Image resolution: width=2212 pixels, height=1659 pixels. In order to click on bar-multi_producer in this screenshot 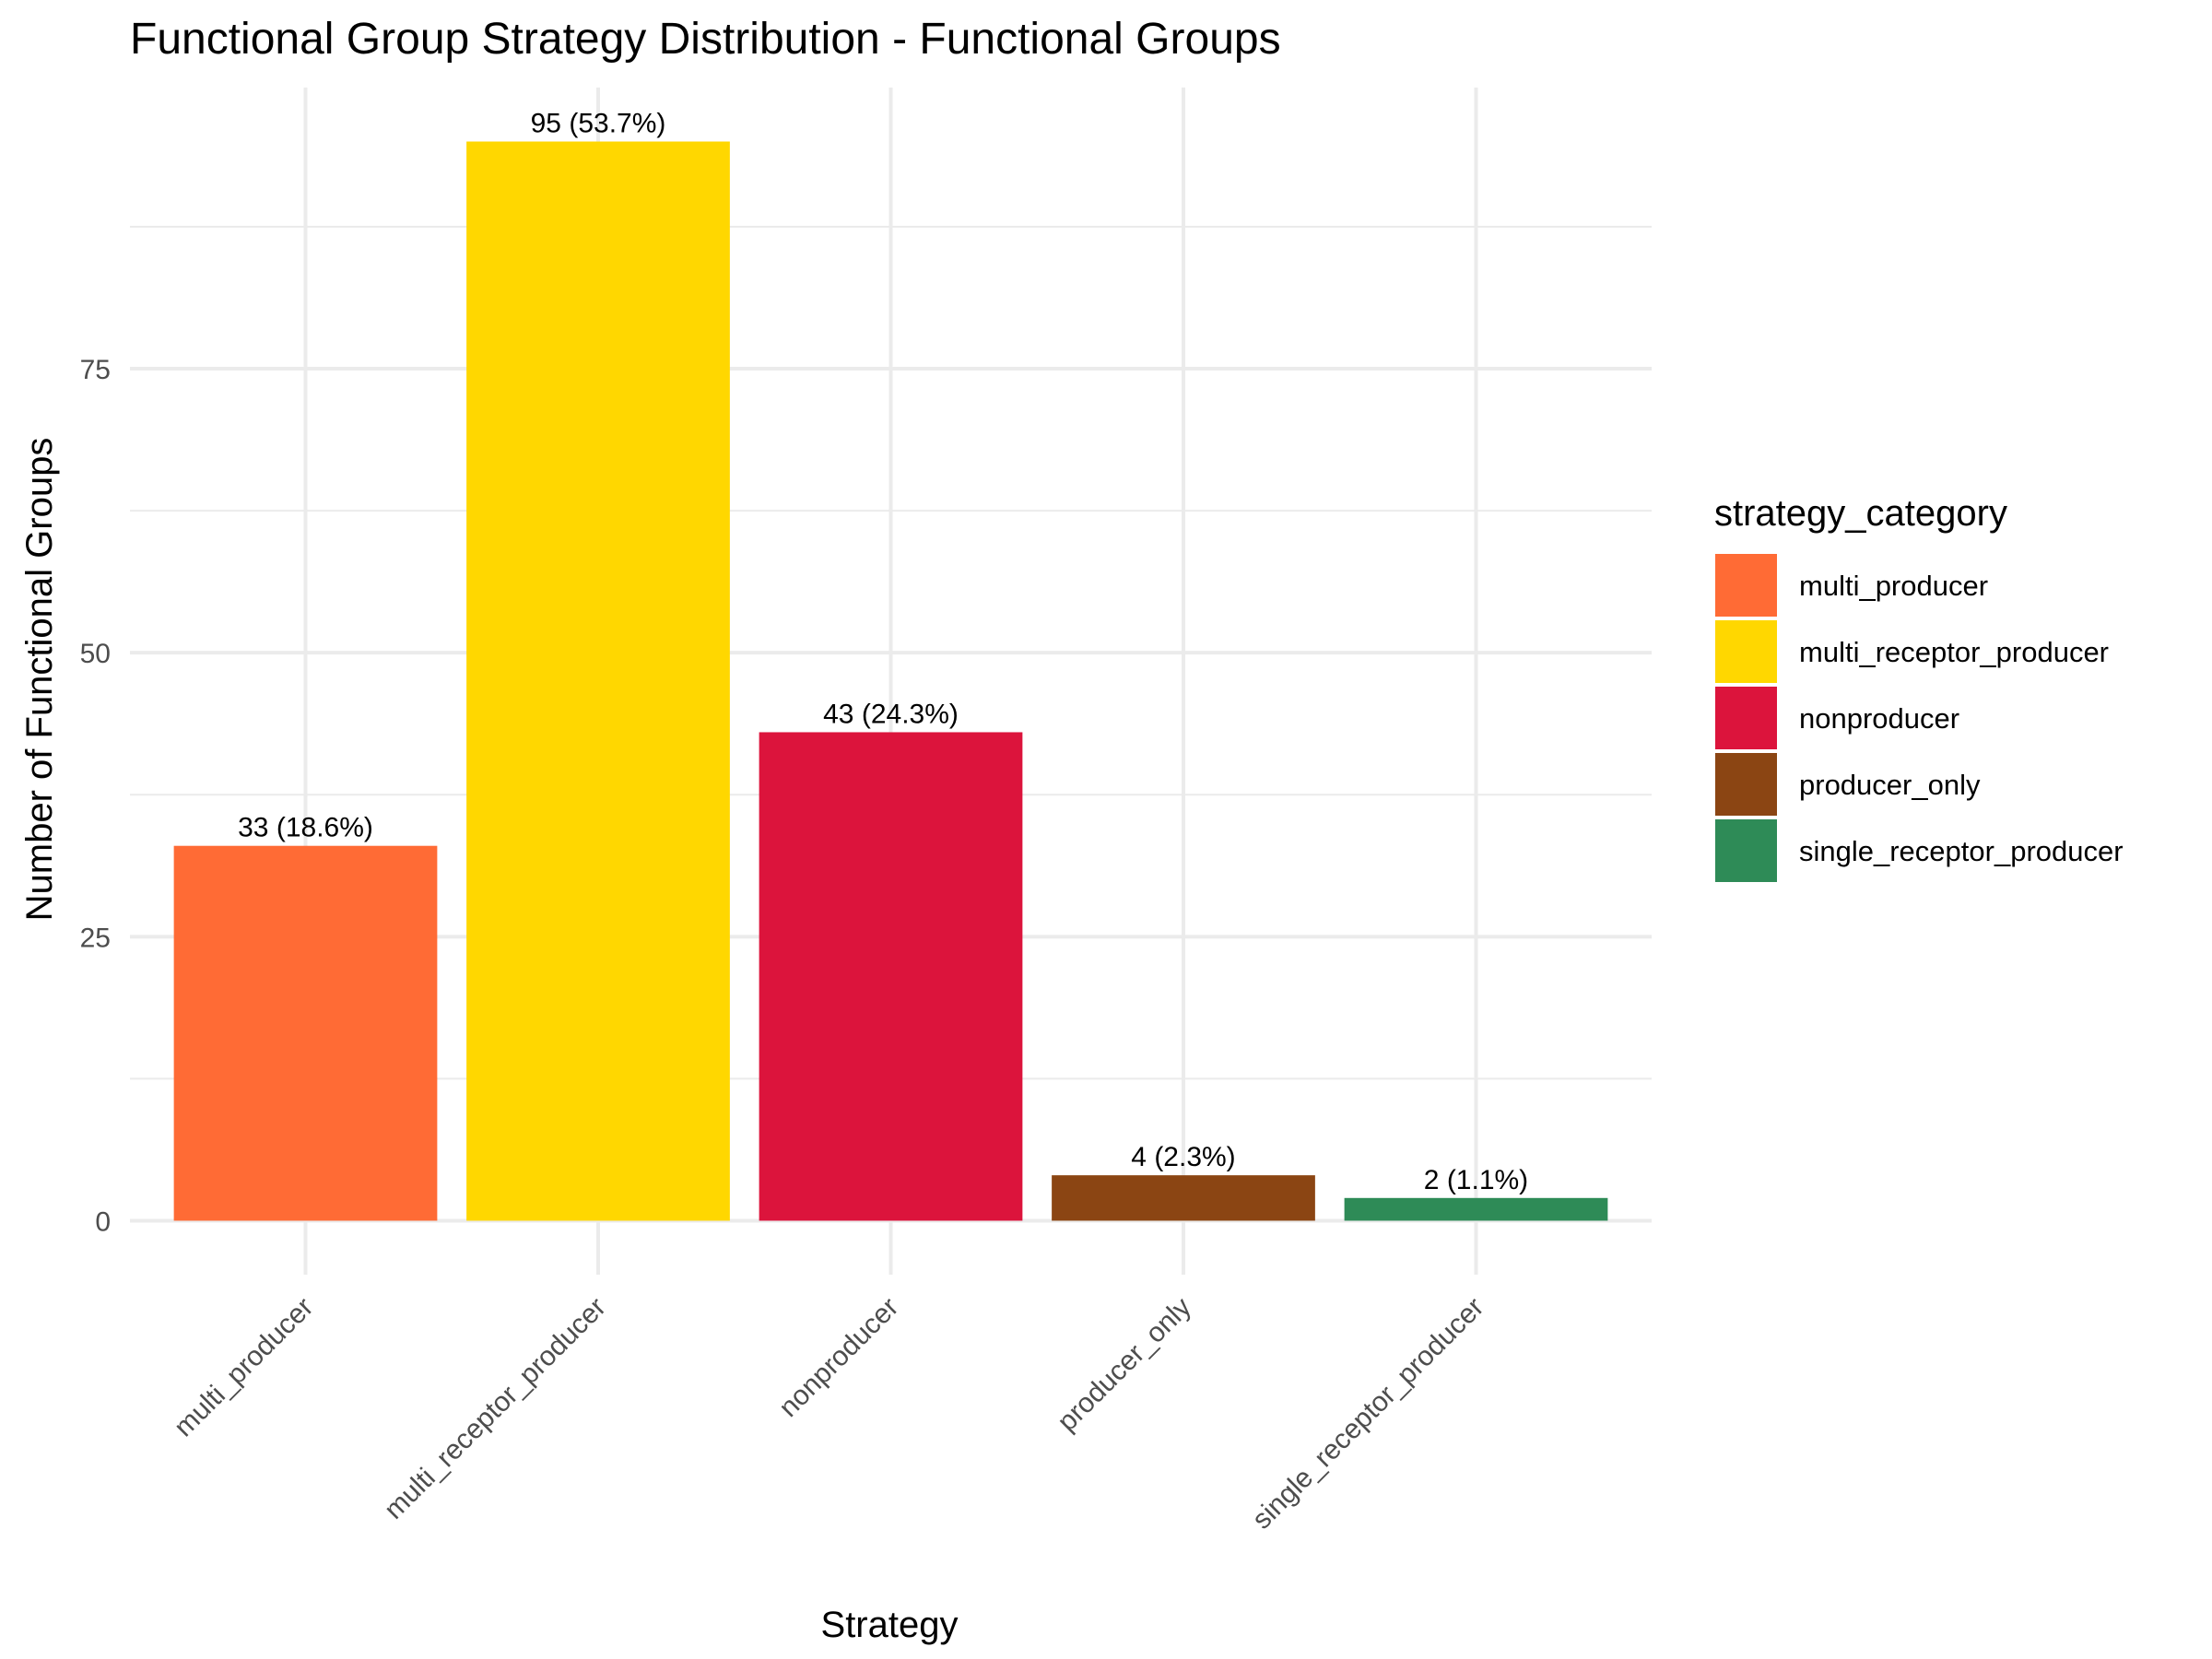, I will do `click(305, 1033)`.